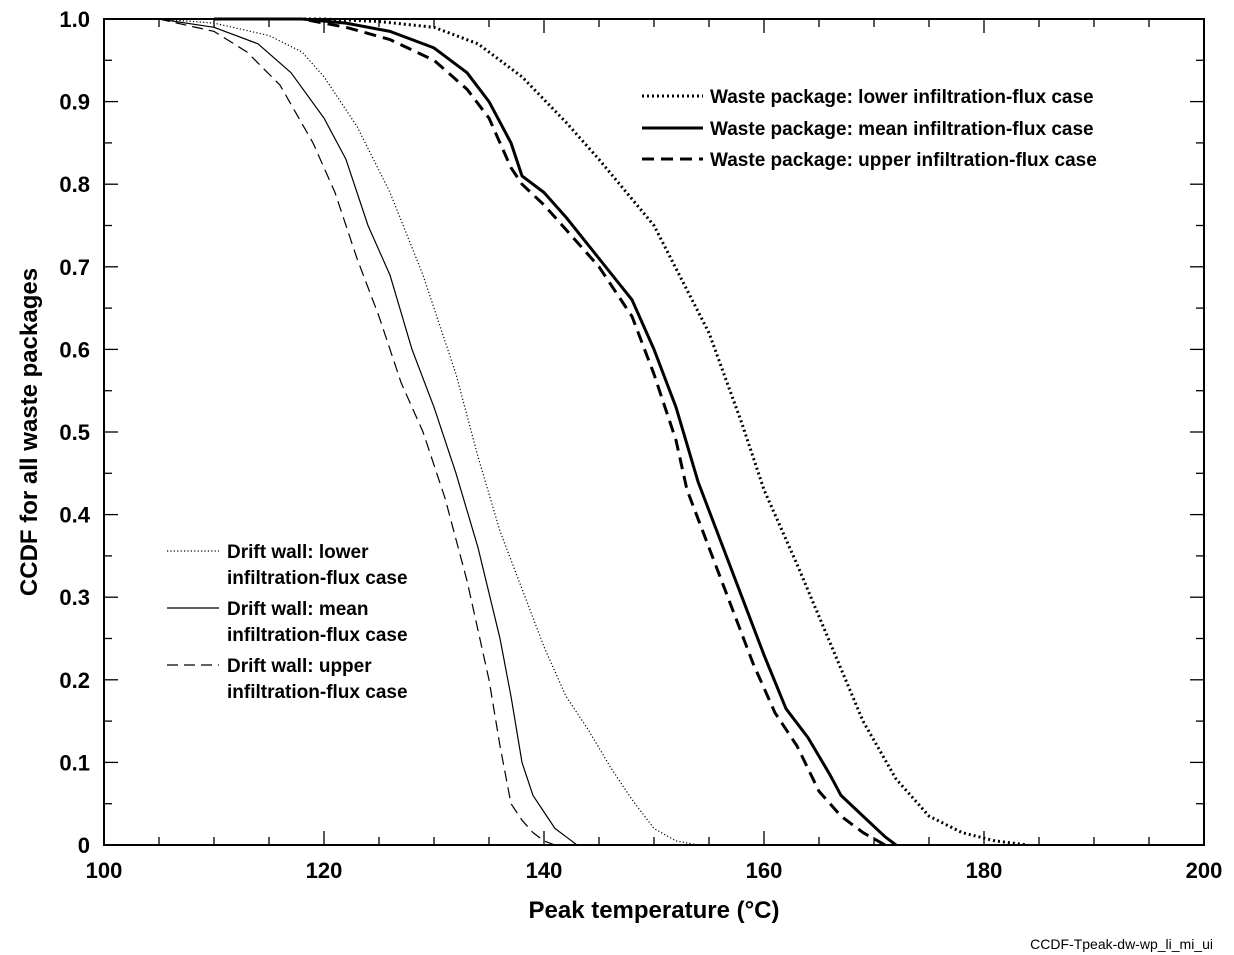 The height and width of the screenshot is (955, 1234). Describe the element at coordinates (74, 515) in the screenshot. I see `y-tick-label: 0.4` at that location.